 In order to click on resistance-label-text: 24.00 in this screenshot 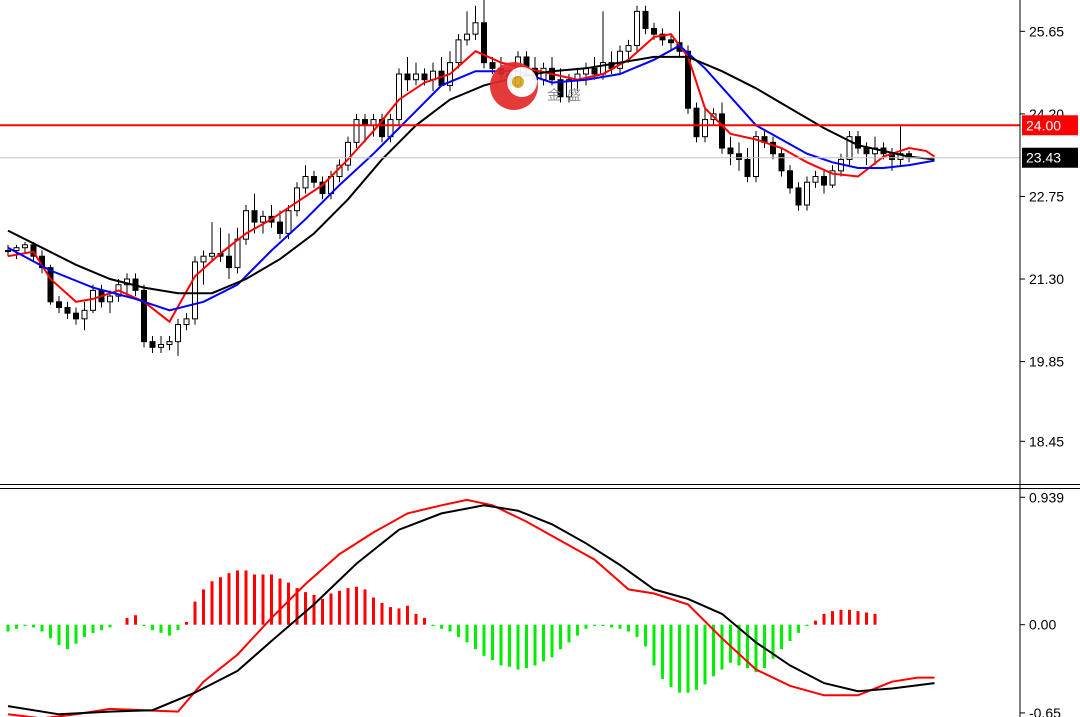, I will do `click(1043, 125)`.